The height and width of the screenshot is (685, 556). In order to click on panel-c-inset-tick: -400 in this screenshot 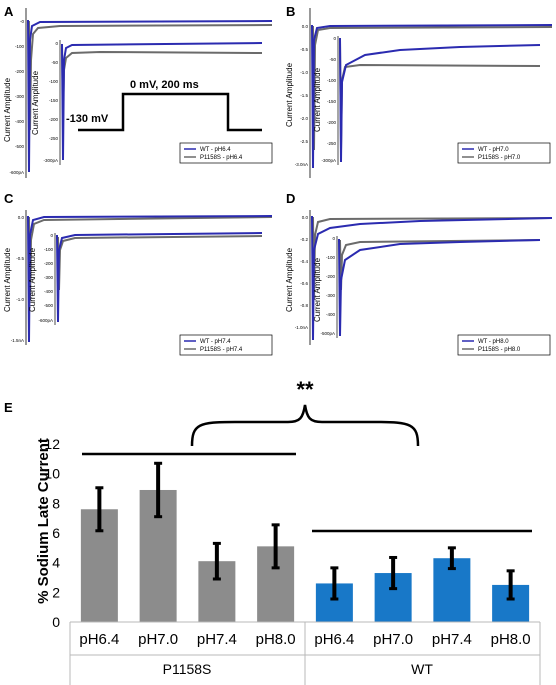, I will do `click(49, 291)`.